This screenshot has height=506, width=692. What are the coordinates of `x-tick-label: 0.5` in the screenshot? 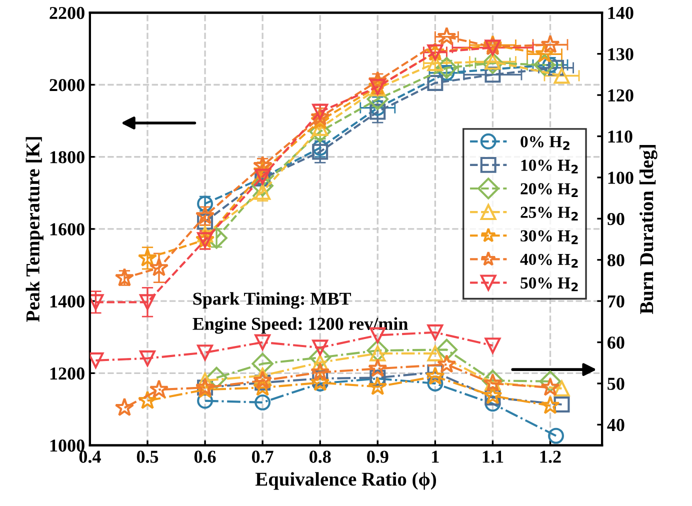 It's located at (147, 456).